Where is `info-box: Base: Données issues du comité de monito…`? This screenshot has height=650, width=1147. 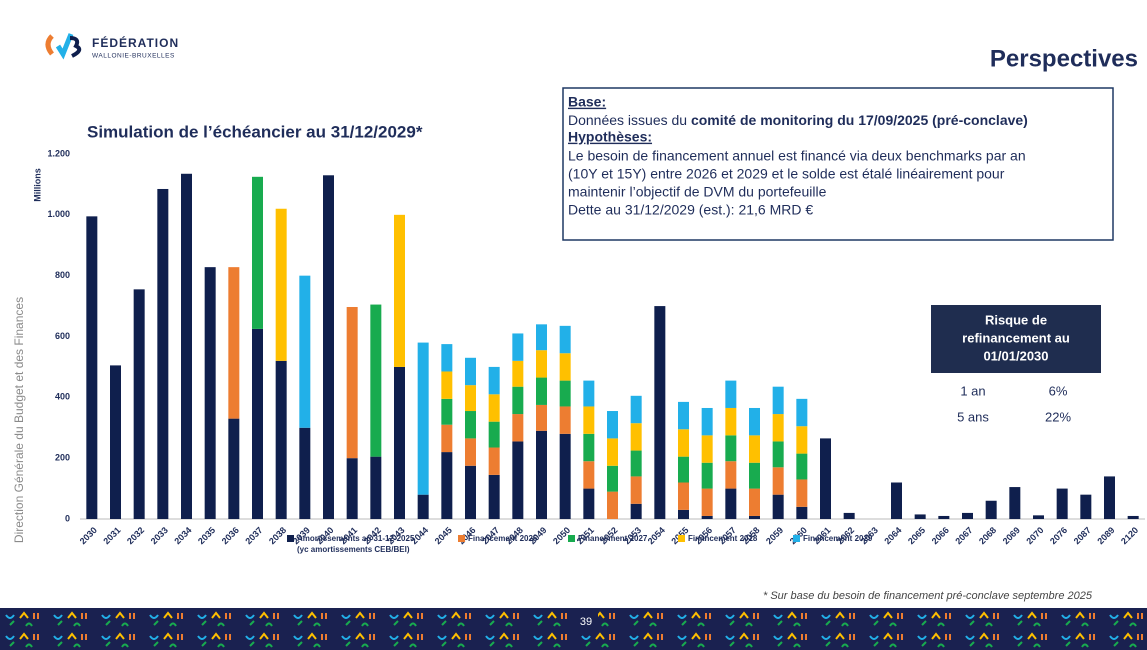
info-box: Base: Données issues du comité de monito… is located at coordinates (838, 164).